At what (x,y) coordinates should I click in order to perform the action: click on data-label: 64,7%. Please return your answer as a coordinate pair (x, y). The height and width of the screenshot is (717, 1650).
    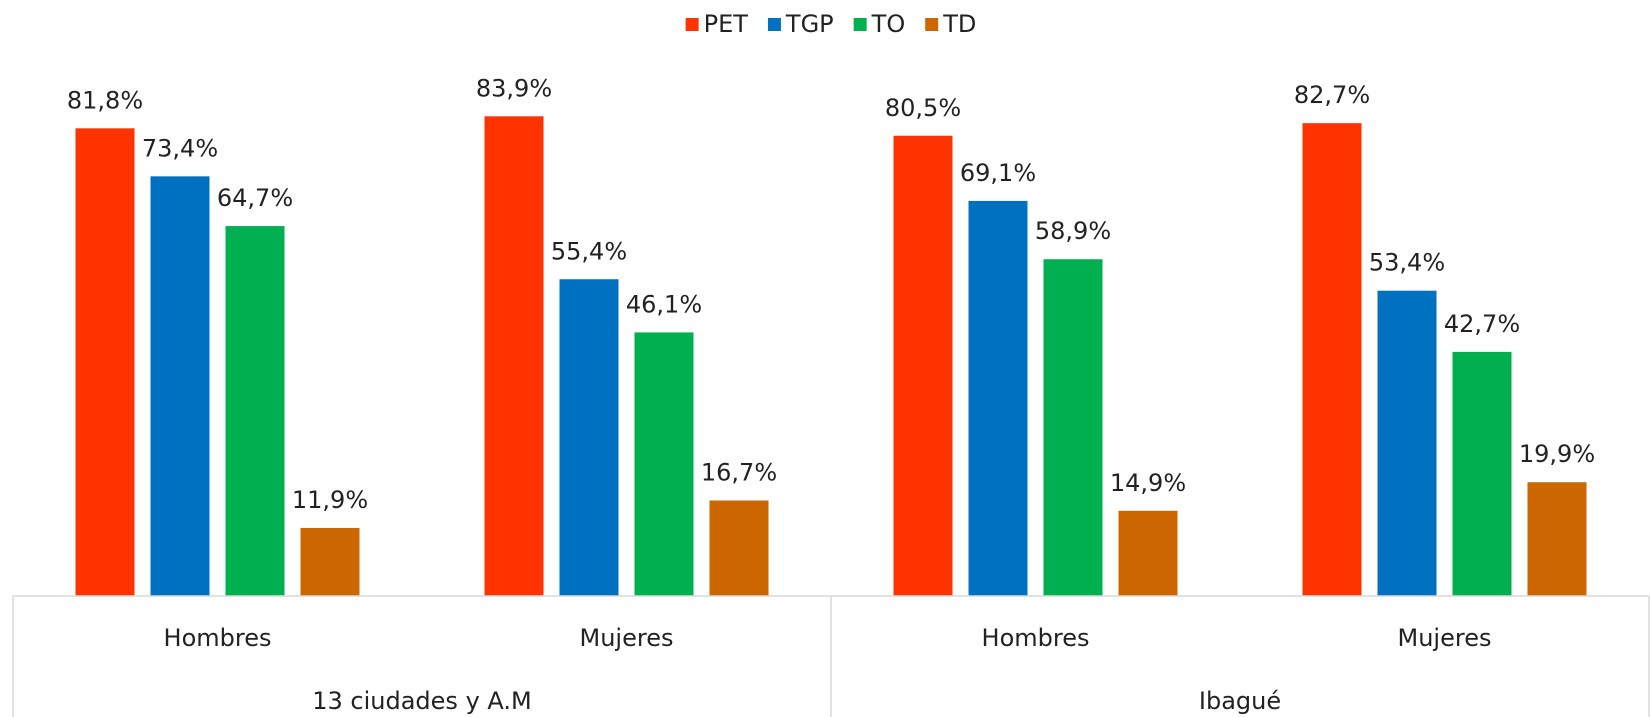
    Looking at the image, I should click on (255, 198).